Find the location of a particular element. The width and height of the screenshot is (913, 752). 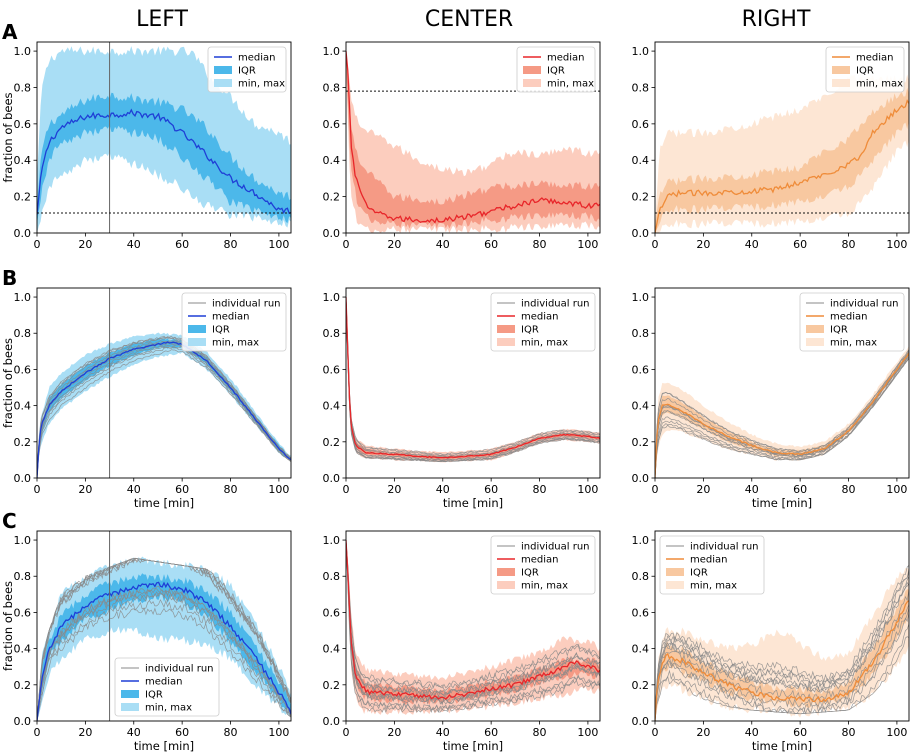

minmax-band is located at coordinates (782, 411).